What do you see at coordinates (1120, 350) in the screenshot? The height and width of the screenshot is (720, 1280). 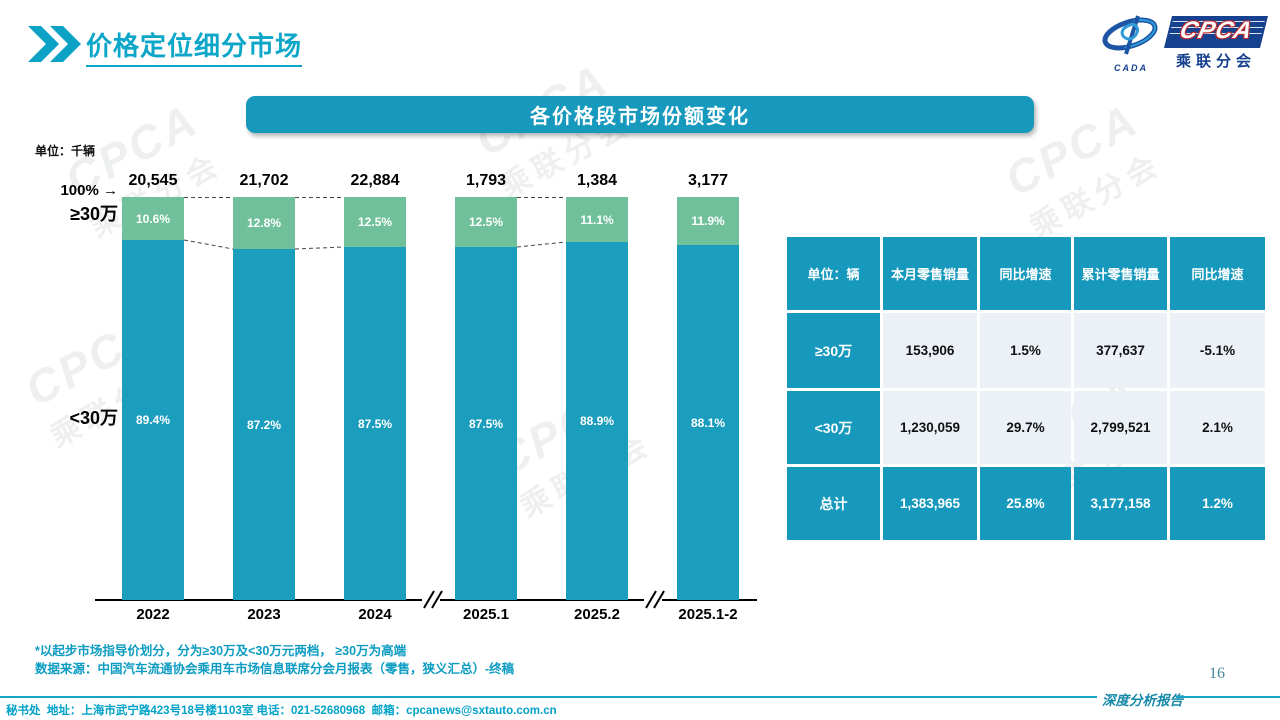 I see `table-cell-r0c2: 377,637` at bounding box center [1120, 350].